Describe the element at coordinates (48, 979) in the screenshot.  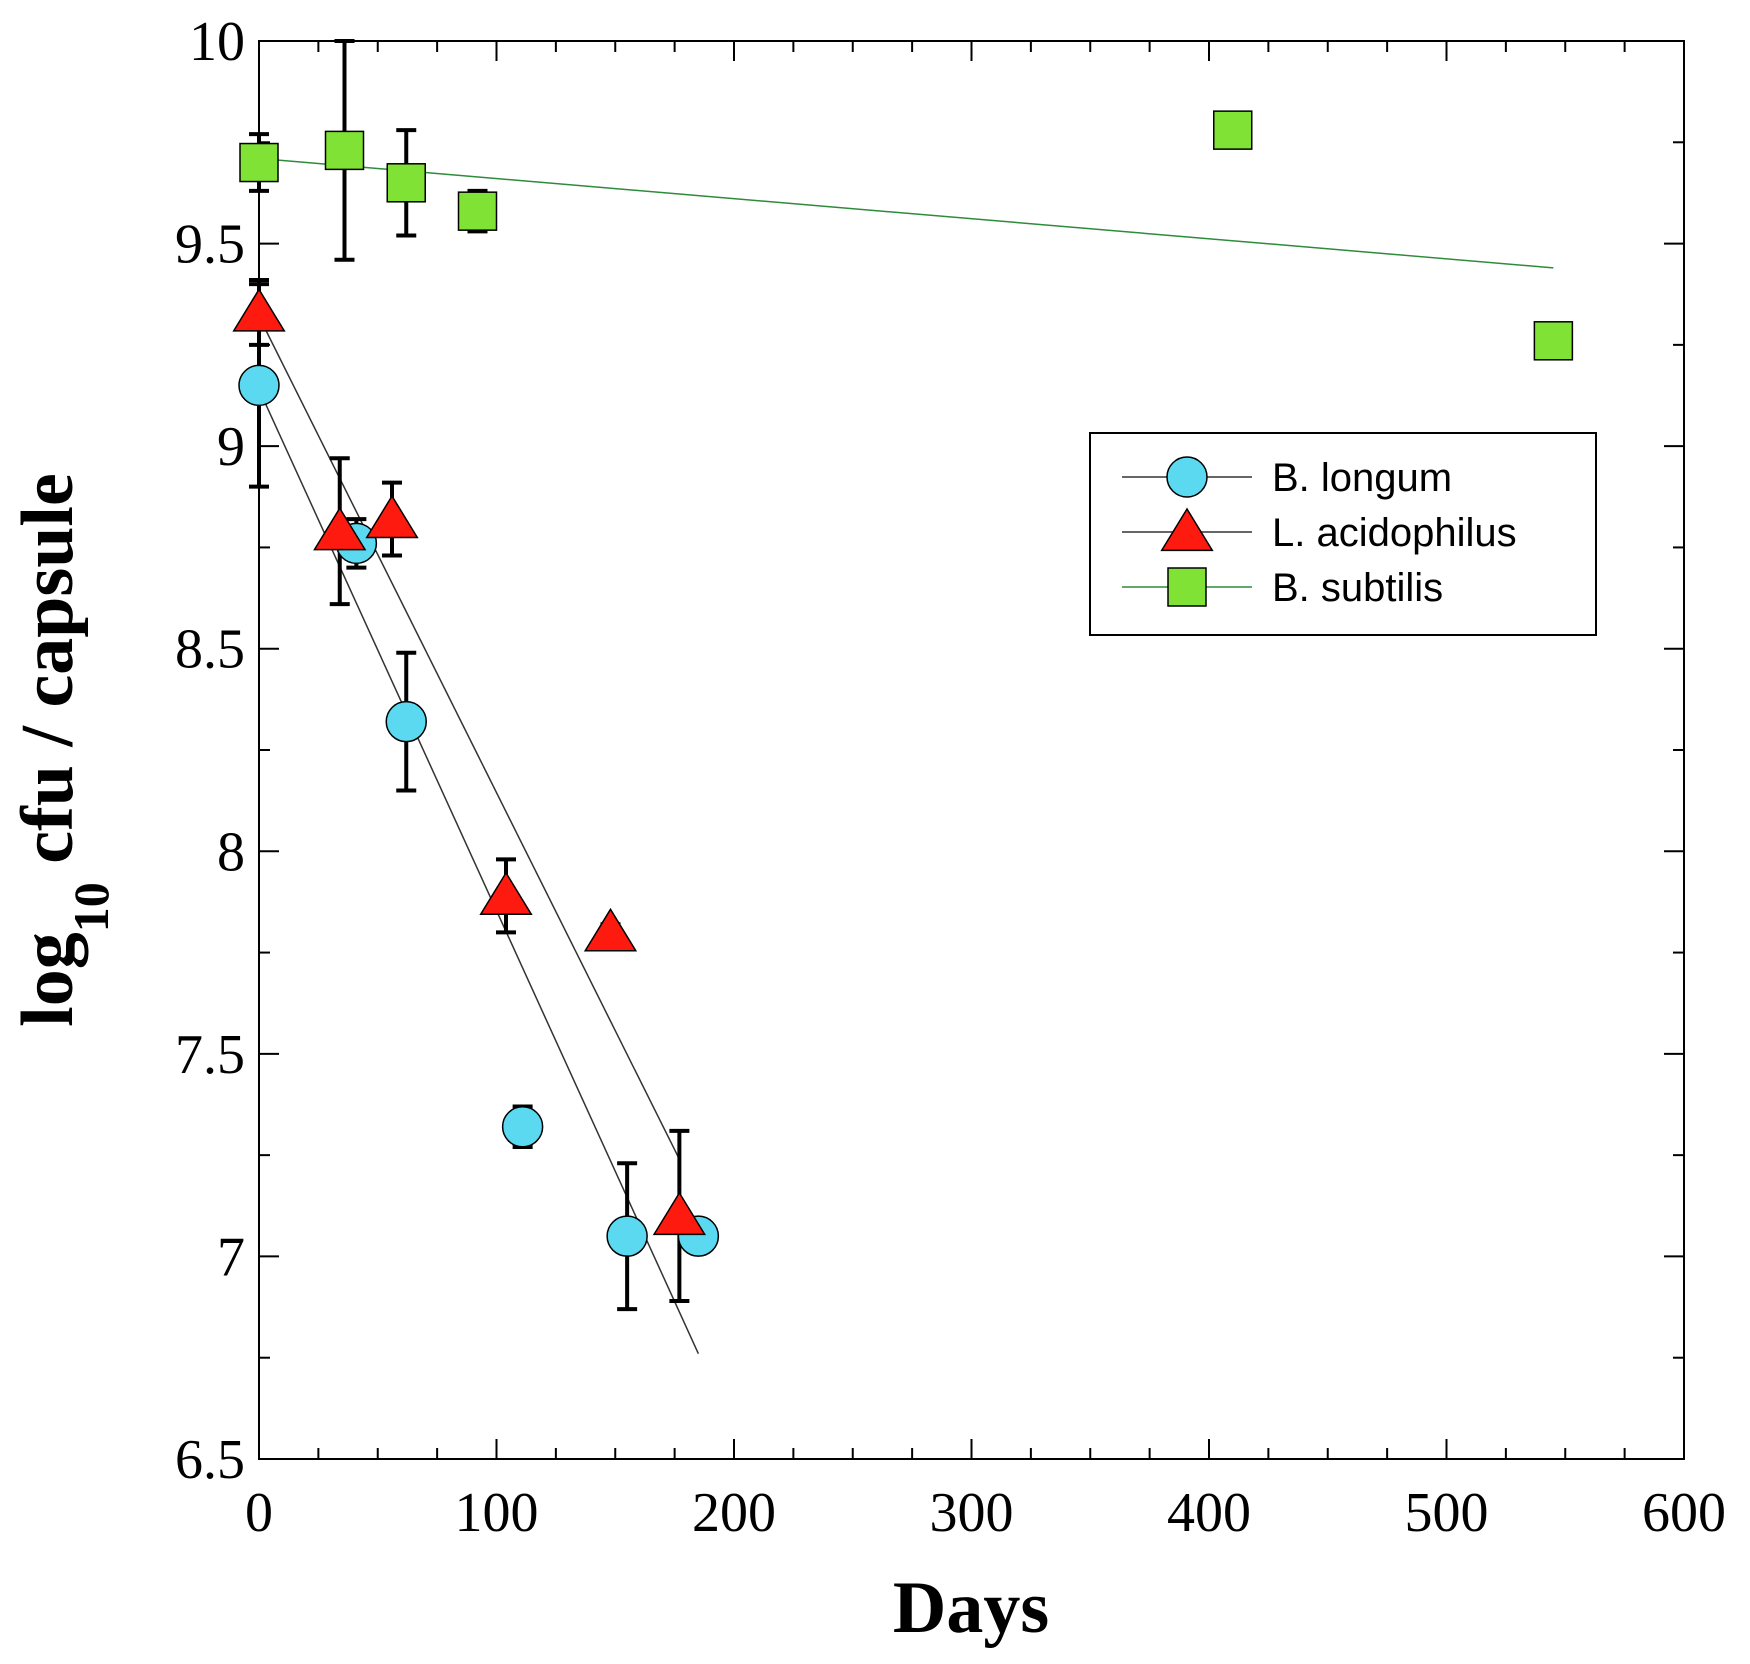
I see `y-axis-title-log: log` at that location.